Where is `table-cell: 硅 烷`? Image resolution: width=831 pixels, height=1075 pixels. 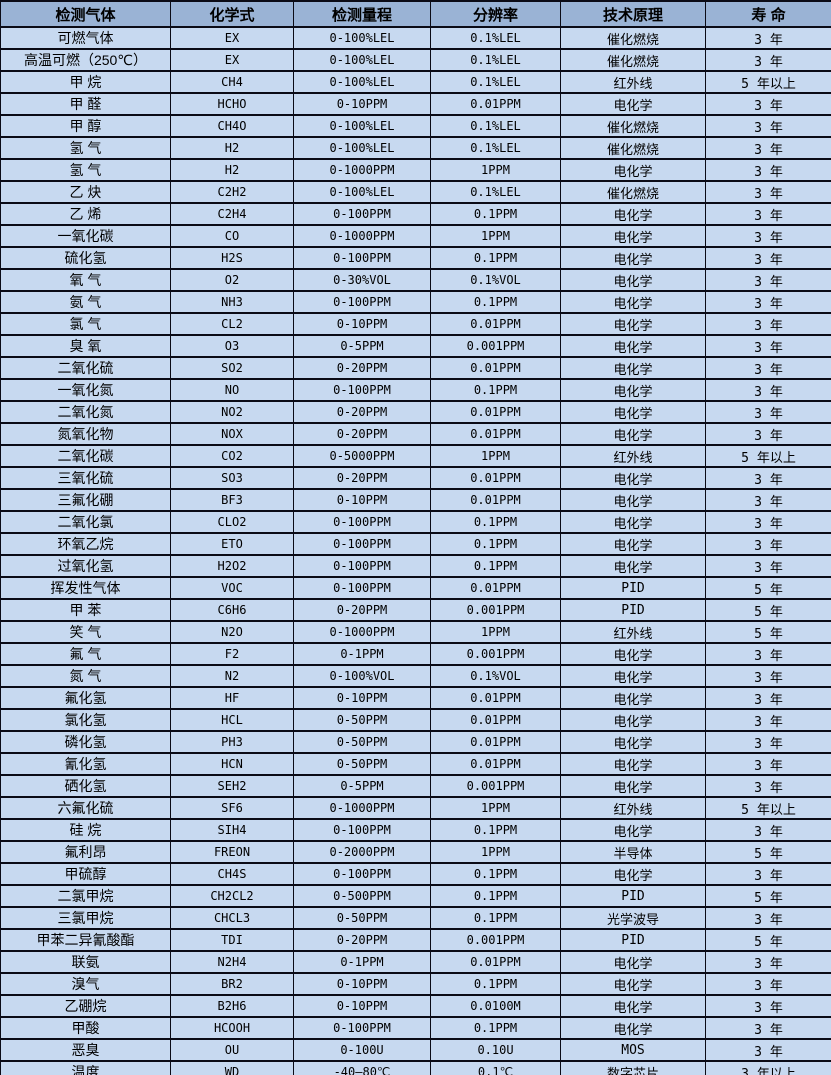
table-cell: 硅 烷 is located at coordinates (85, 830).